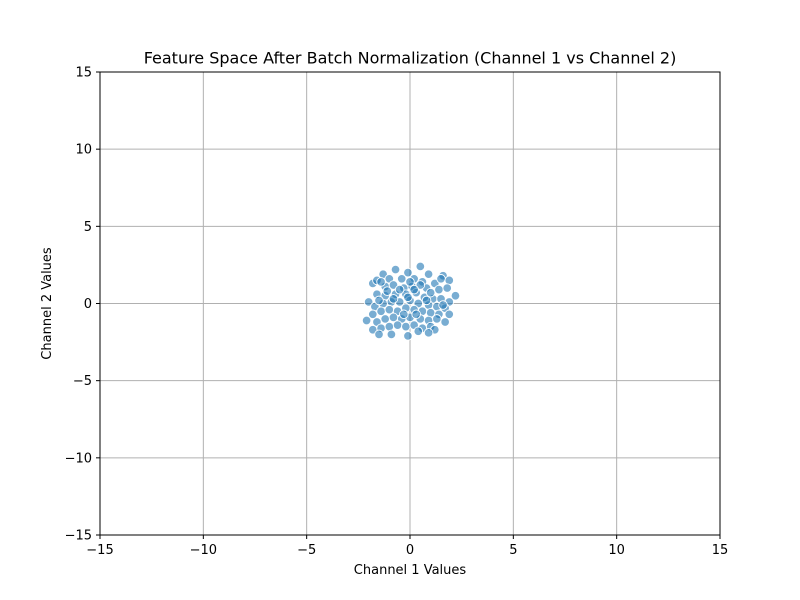 The height and width of the screenshot is (600, 800). What do you see at coordinates (410, 570) in the screenshot?
I see `x-axis-label: Channel 1 Values` at bounding box center [410, 570].